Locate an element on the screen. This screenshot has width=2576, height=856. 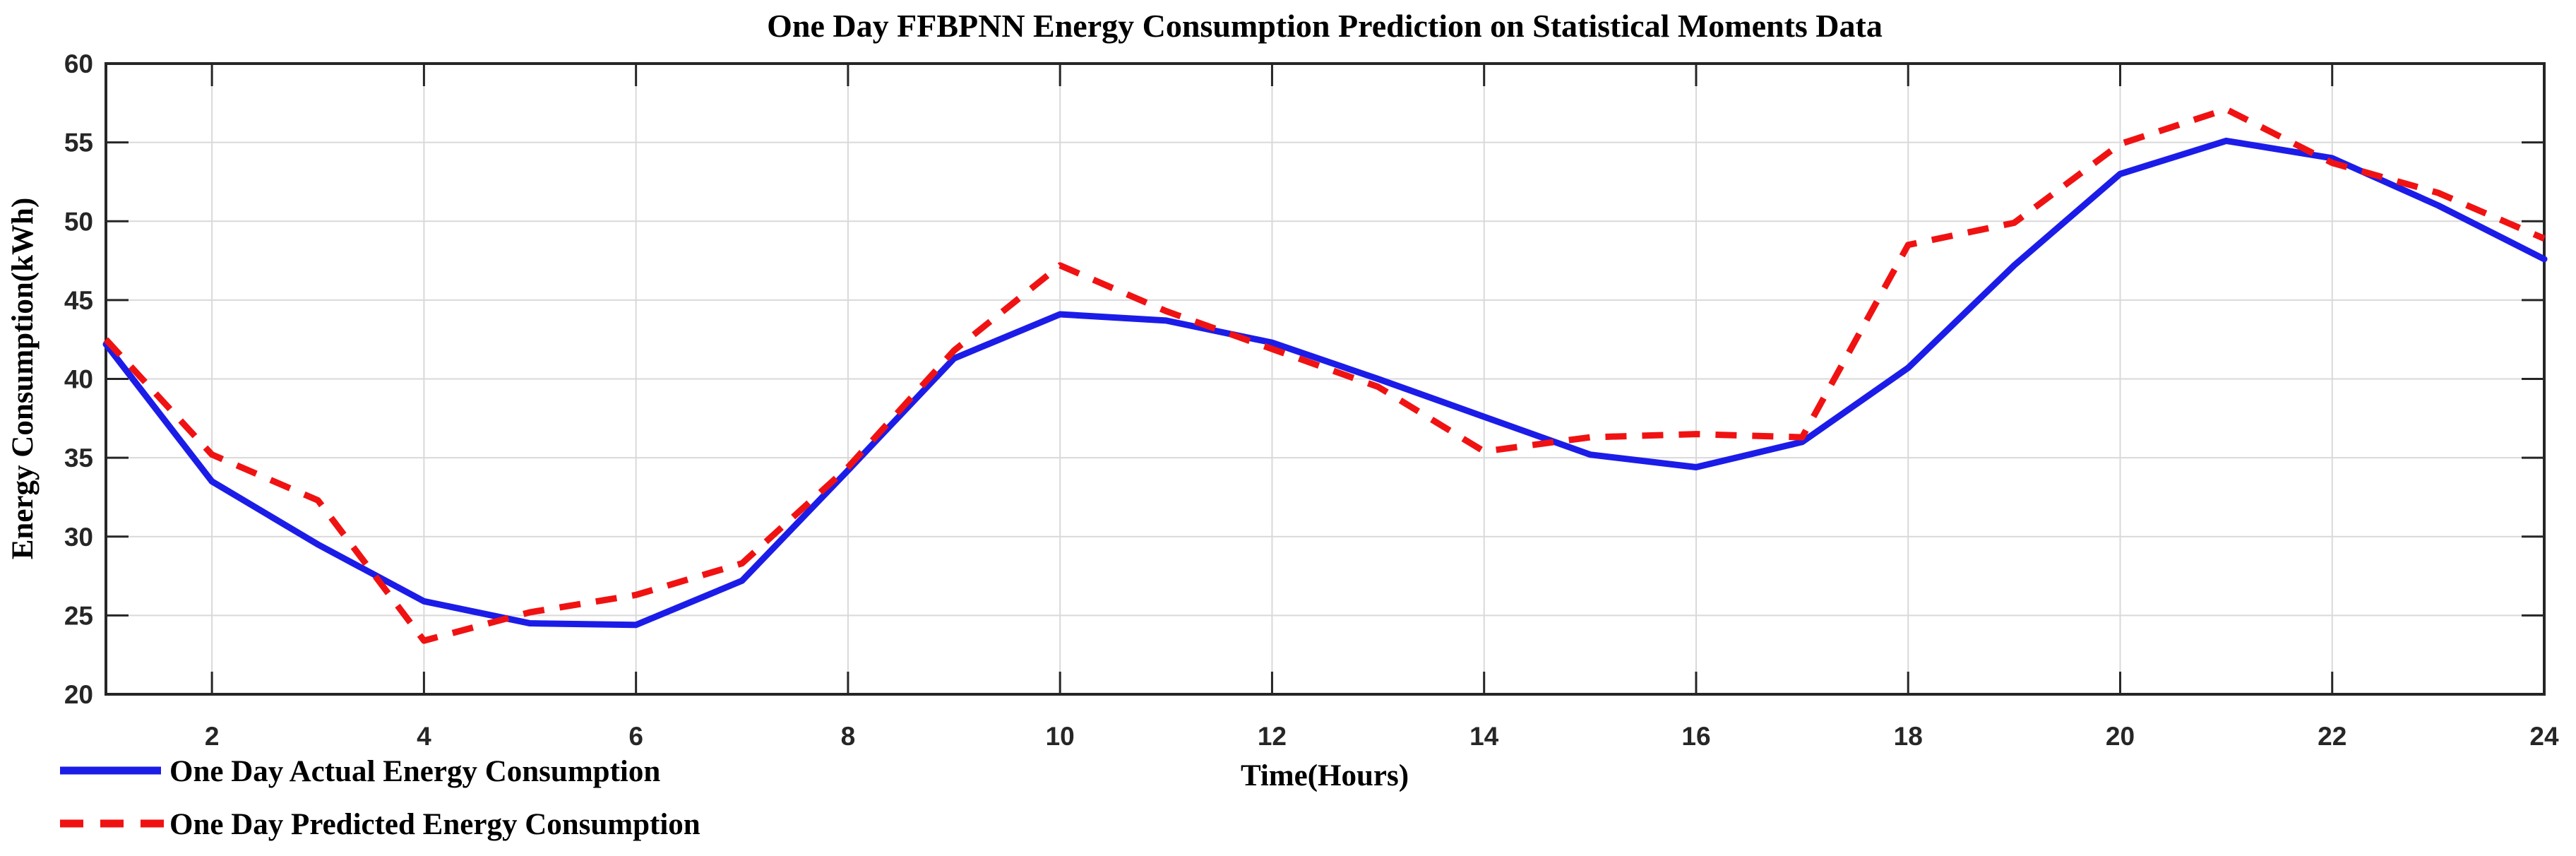
x-tick-label: 20 is located at coordinates (2120, 737).